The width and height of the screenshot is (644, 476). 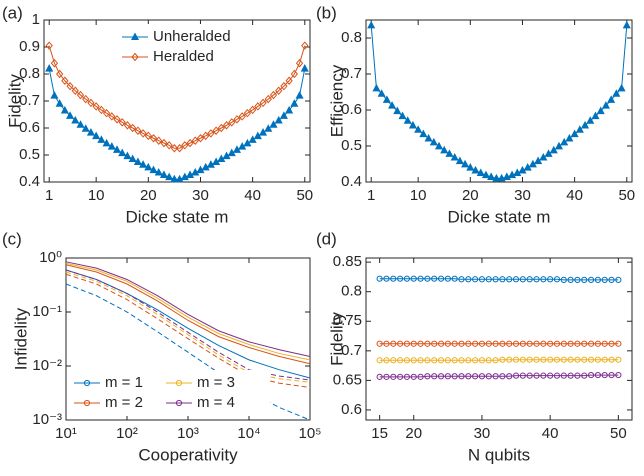 What do you see at coordinates (124, 402) in the screenshot?
I see `legend-label: m = 2` at bounding box center [124, 402].